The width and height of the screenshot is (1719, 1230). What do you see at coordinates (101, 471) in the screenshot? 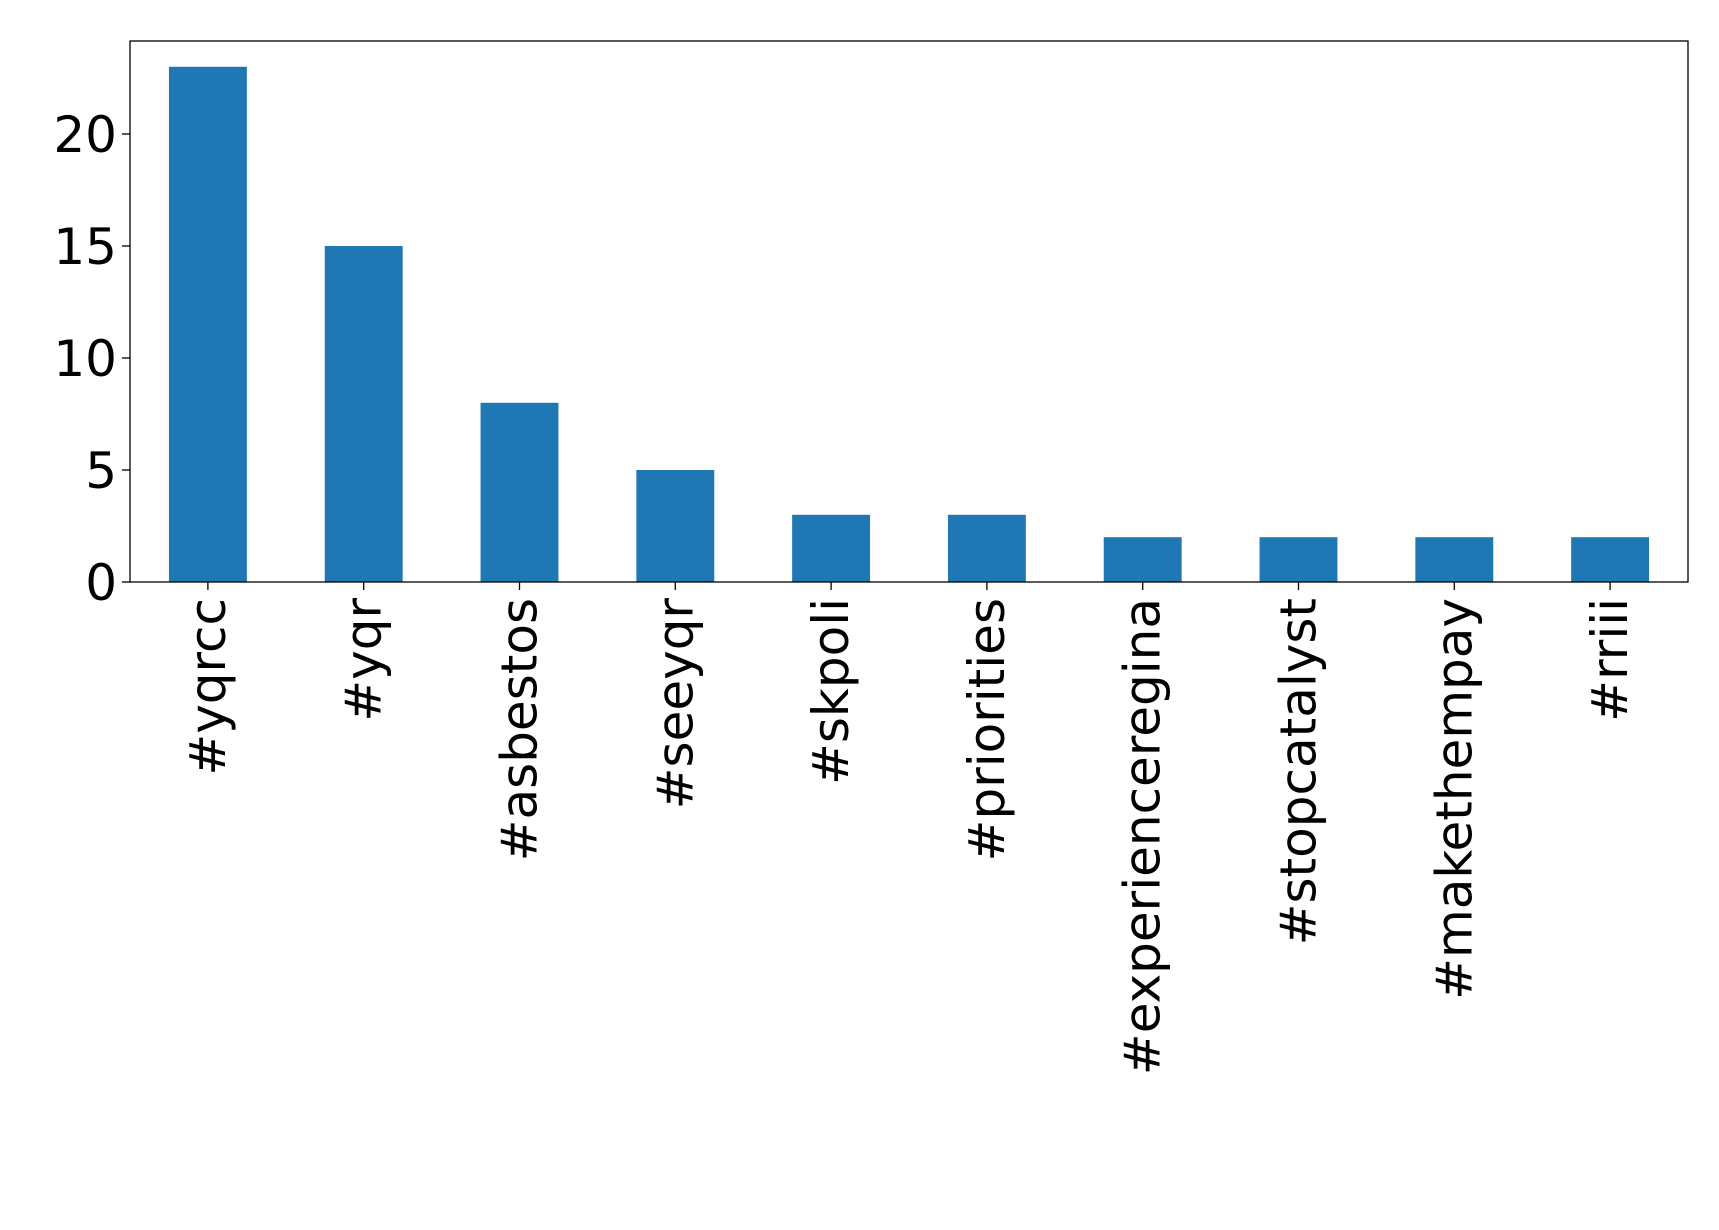
I see `y-tick-label: 5` at bounding box center [101, 471].